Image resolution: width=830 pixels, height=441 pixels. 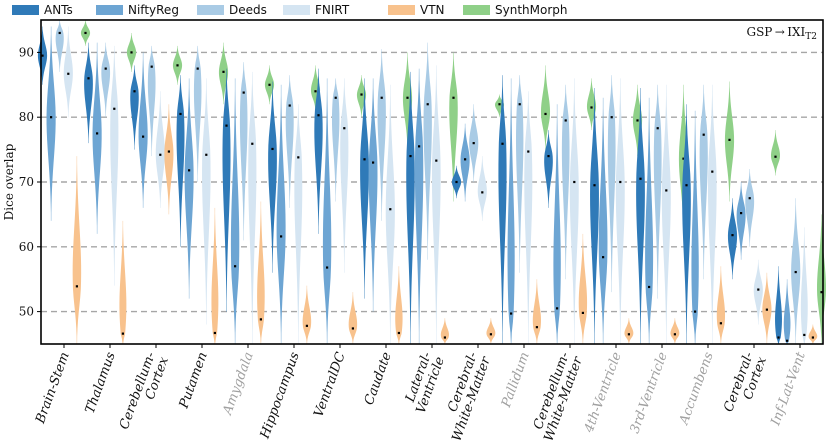 What do you see at coordinates (42, 10) in the screenshot?
I see `legend-item-ants: ANTs` at bounding box center [42, 10].